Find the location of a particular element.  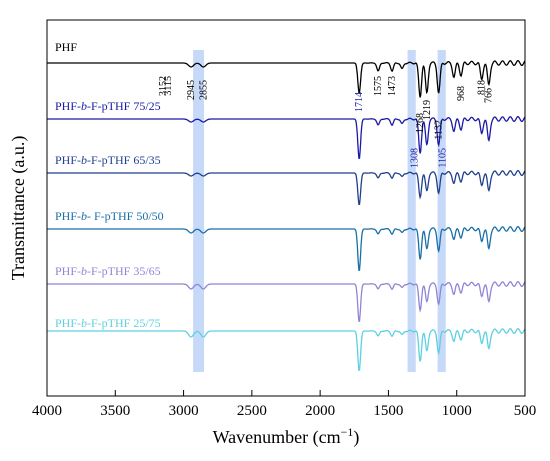

peak-label-3152: 3152 is located at coordinates (163, 86).